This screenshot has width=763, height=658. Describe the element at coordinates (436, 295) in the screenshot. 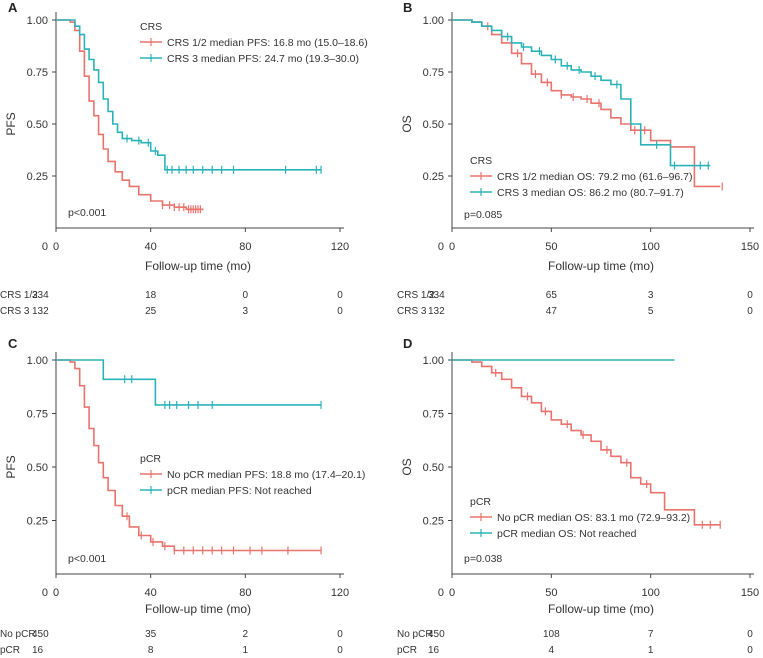

I see `risk-value: 334` at that location.